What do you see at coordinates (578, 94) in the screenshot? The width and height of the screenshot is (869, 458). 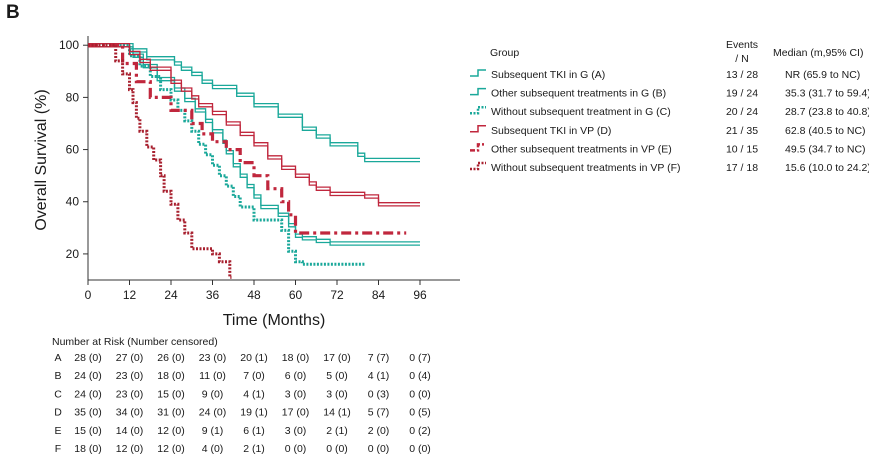 I see `legend-label-b: Other subsequent treatments in G (B)` at bounding box center [578, 94].